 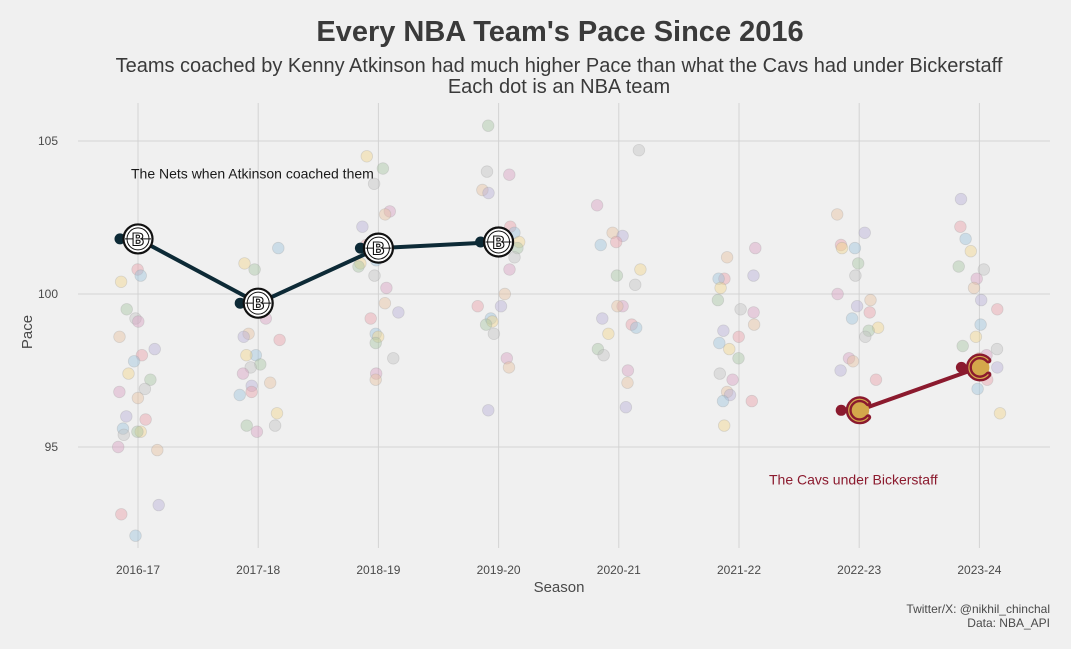 What do you see at coordinates (559, 587) in the screenshot?
I see `x-axis-label: Season` at bounding box center [559, 587].